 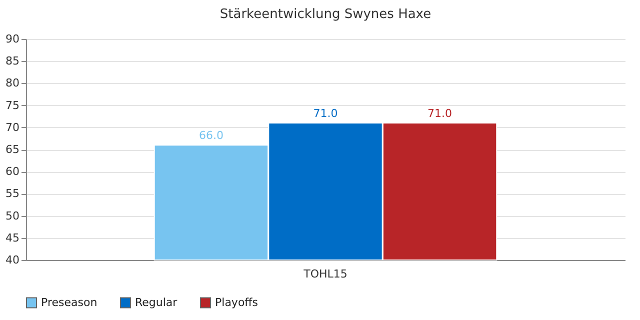 I want to click on y-tick-label: 45, so click(x=13, y=237).